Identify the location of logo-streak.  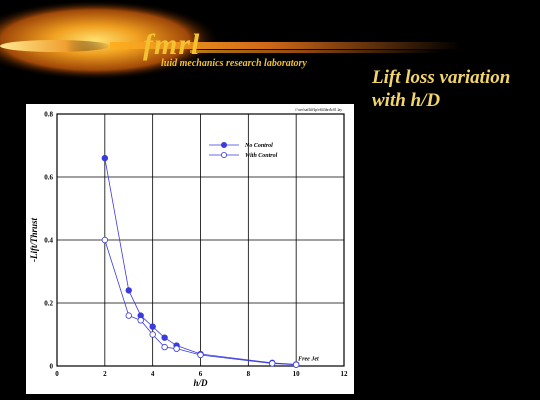
(285, 45).